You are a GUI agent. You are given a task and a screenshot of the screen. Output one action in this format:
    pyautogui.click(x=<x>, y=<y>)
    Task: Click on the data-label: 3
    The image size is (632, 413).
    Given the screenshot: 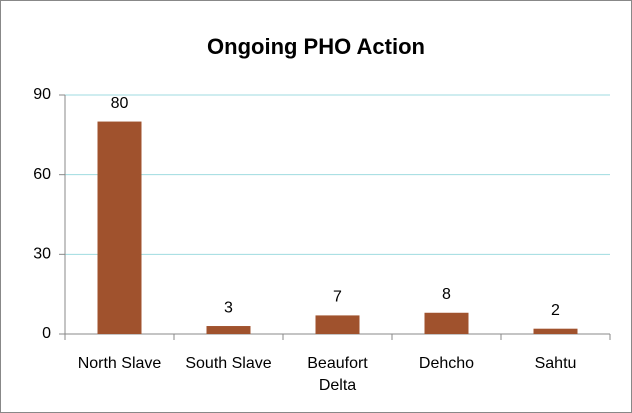 What is the action you would take?
    pyautogui.click(x=228, y=307)
    